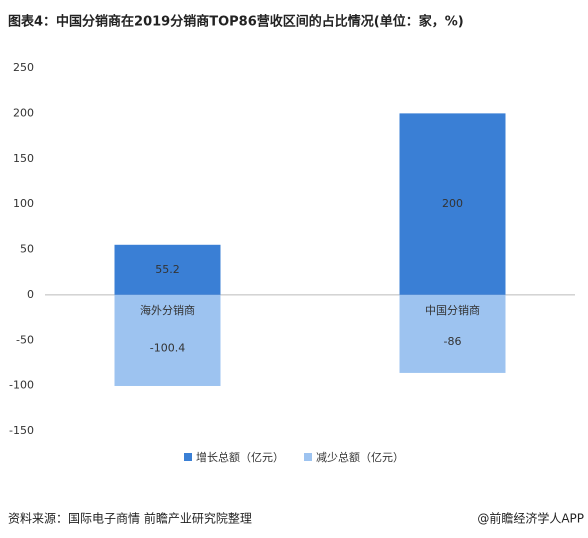 The height and width of the screenshot is (538, 588). Describe the element at coordinates (130, 518) in the screenshot. I see `source: 资料来源：国际电子商情 前瞻产业研究院整理` at that location.